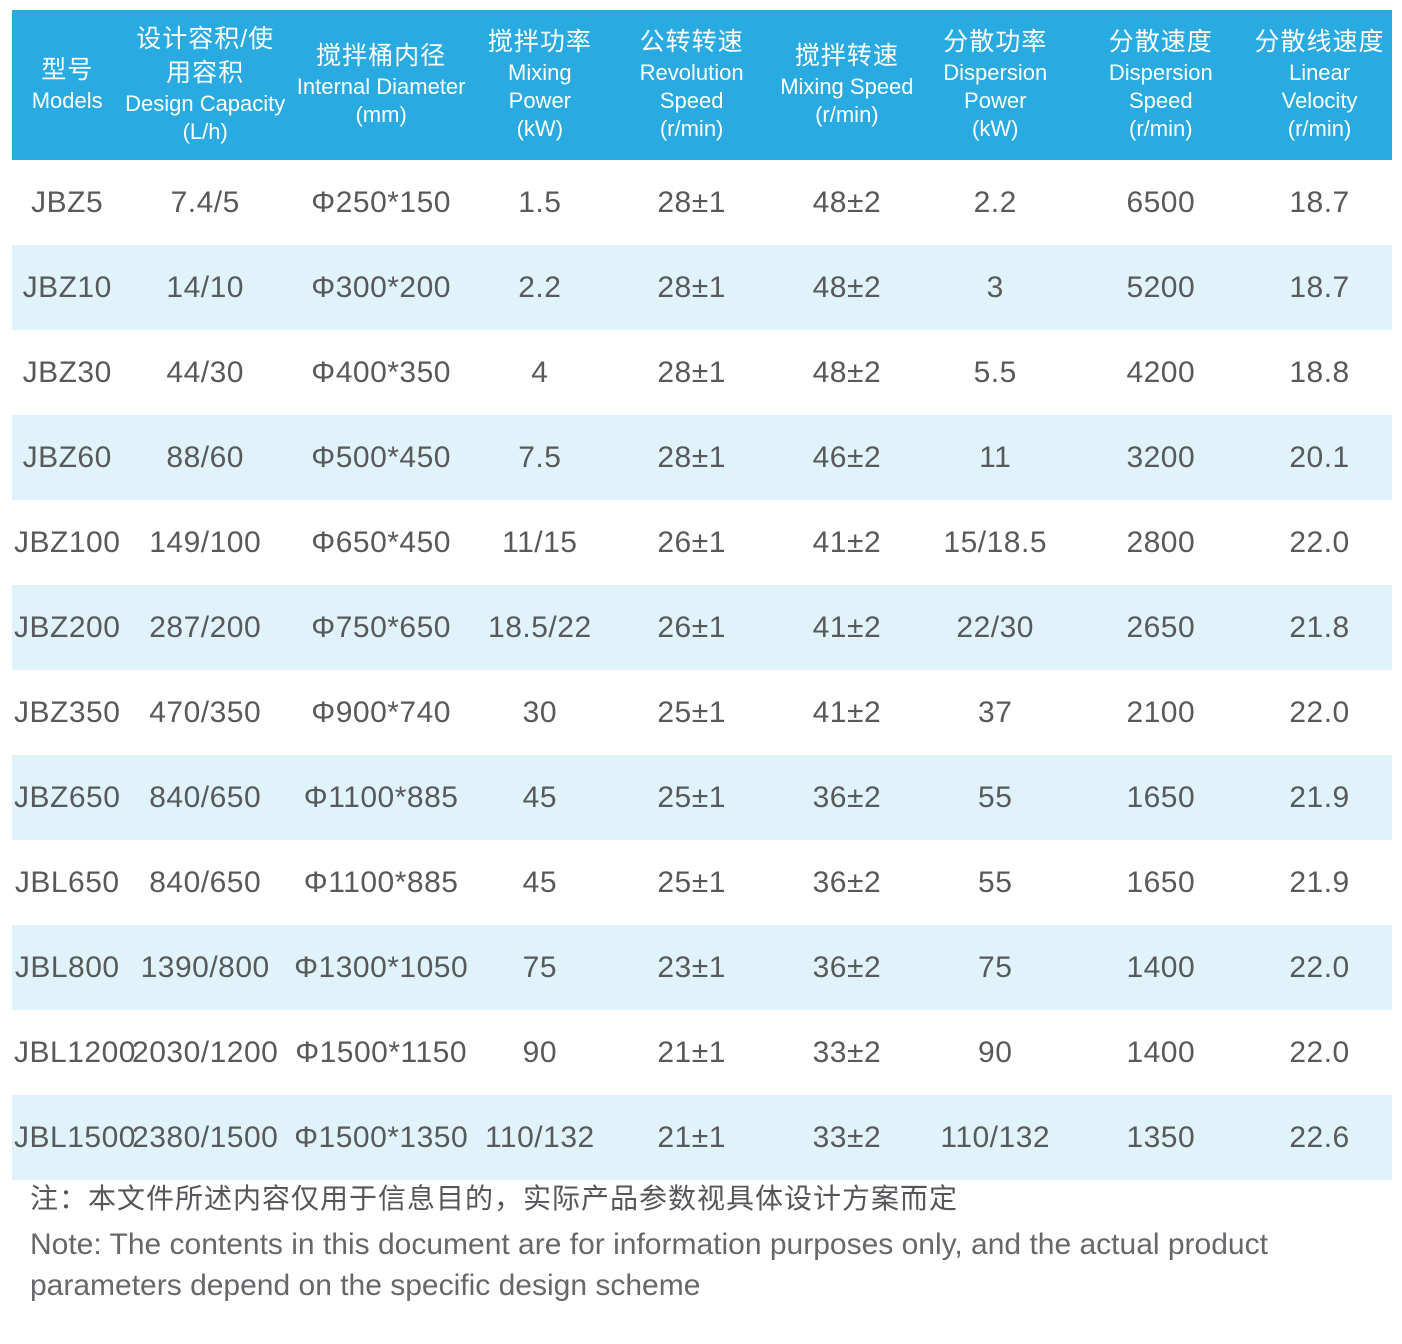  What do you see at coordinates (1319, 457) in the screenshot?
I see `value-cell: 20.1` at bounding box center [1319, 457].